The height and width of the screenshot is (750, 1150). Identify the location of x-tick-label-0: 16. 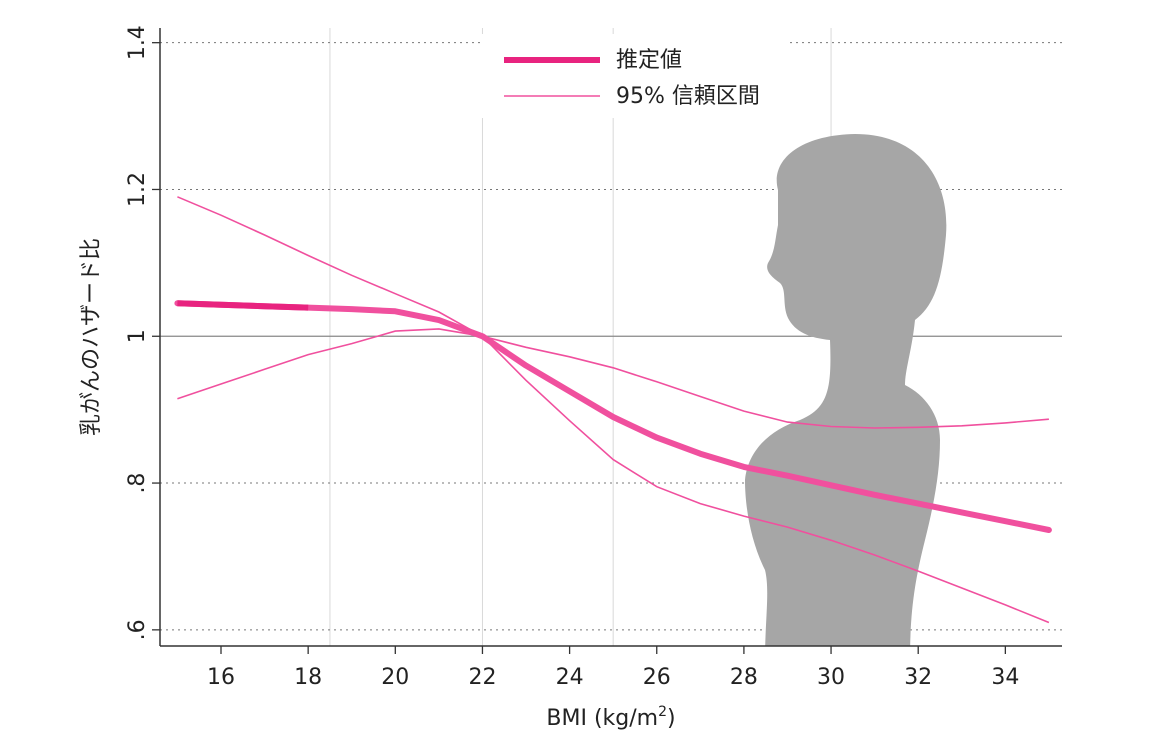
(221, 677).